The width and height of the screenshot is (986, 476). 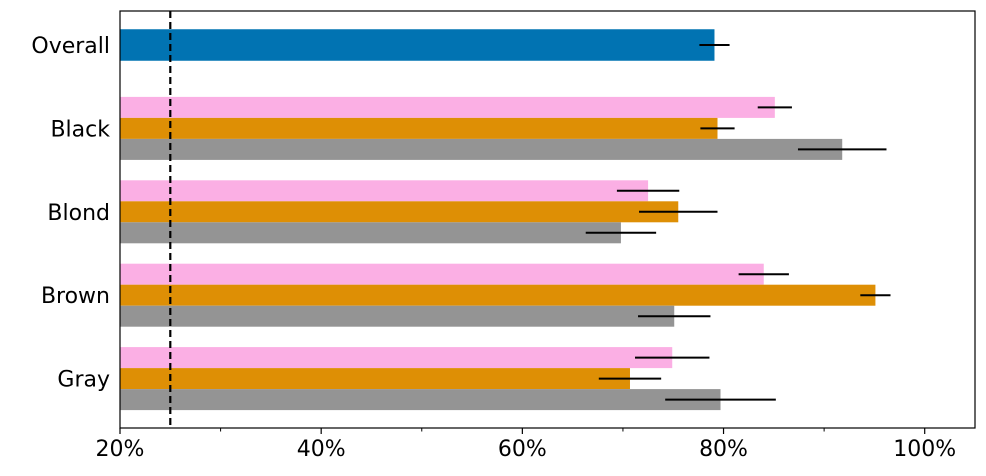 What do you see at coordinates (321, 449) in the screenshot?
I see `x-tick-label: 40%` at bounding box center [321, 449].